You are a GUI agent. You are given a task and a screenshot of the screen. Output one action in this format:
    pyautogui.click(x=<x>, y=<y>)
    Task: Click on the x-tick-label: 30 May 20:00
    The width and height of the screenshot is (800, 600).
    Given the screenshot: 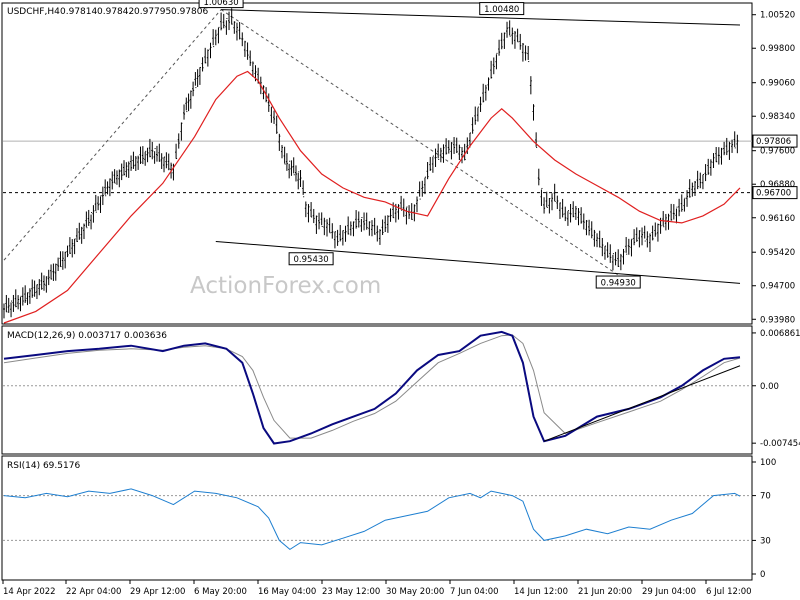 What is the action you would take?
    pyautogui.click(x=415, y=592)
    